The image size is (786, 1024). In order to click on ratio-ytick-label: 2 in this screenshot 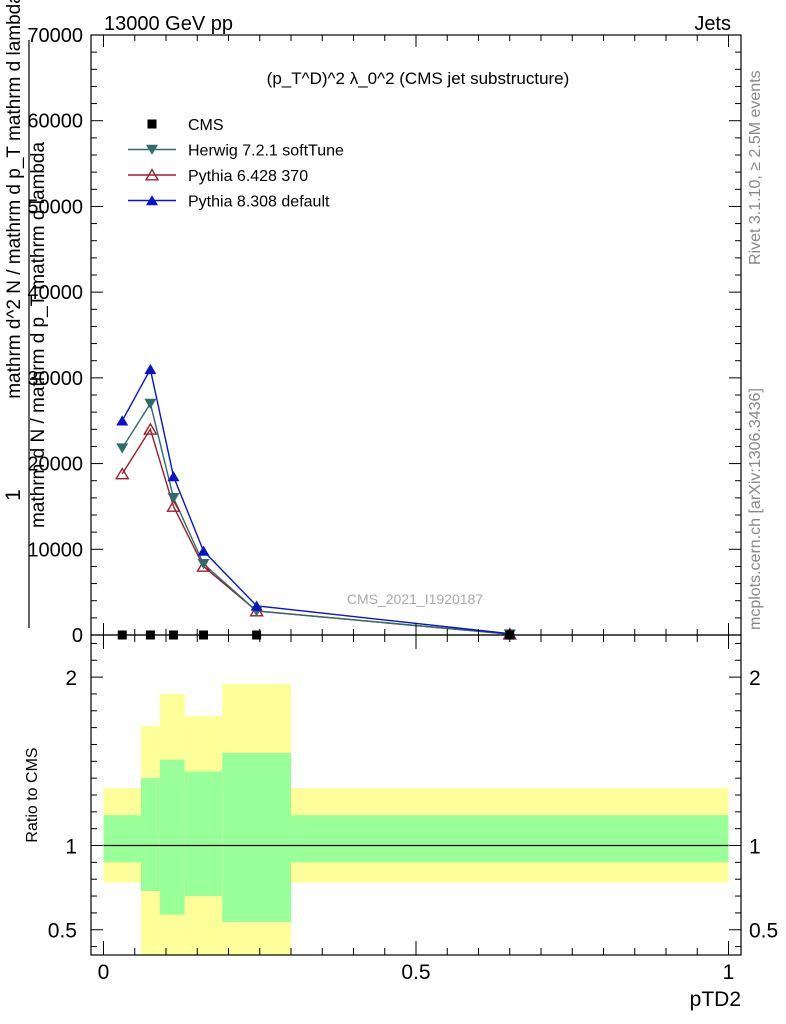, I will do `click(71, 678)`.